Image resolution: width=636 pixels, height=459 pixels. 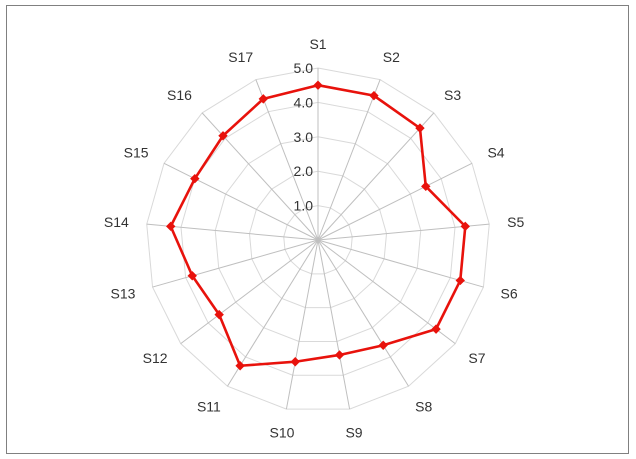 I want to click on spoke-S11, so click(x=273, y=313).